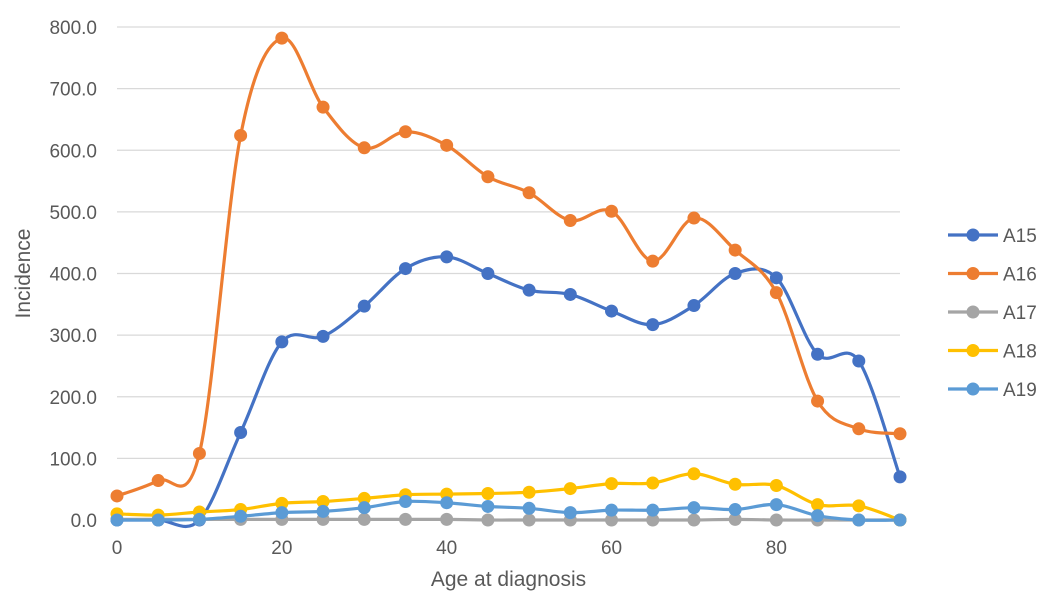 The height and width of the screenshot is (593, 1040). I want to click on legend-marker-a19, so click(973, 389).